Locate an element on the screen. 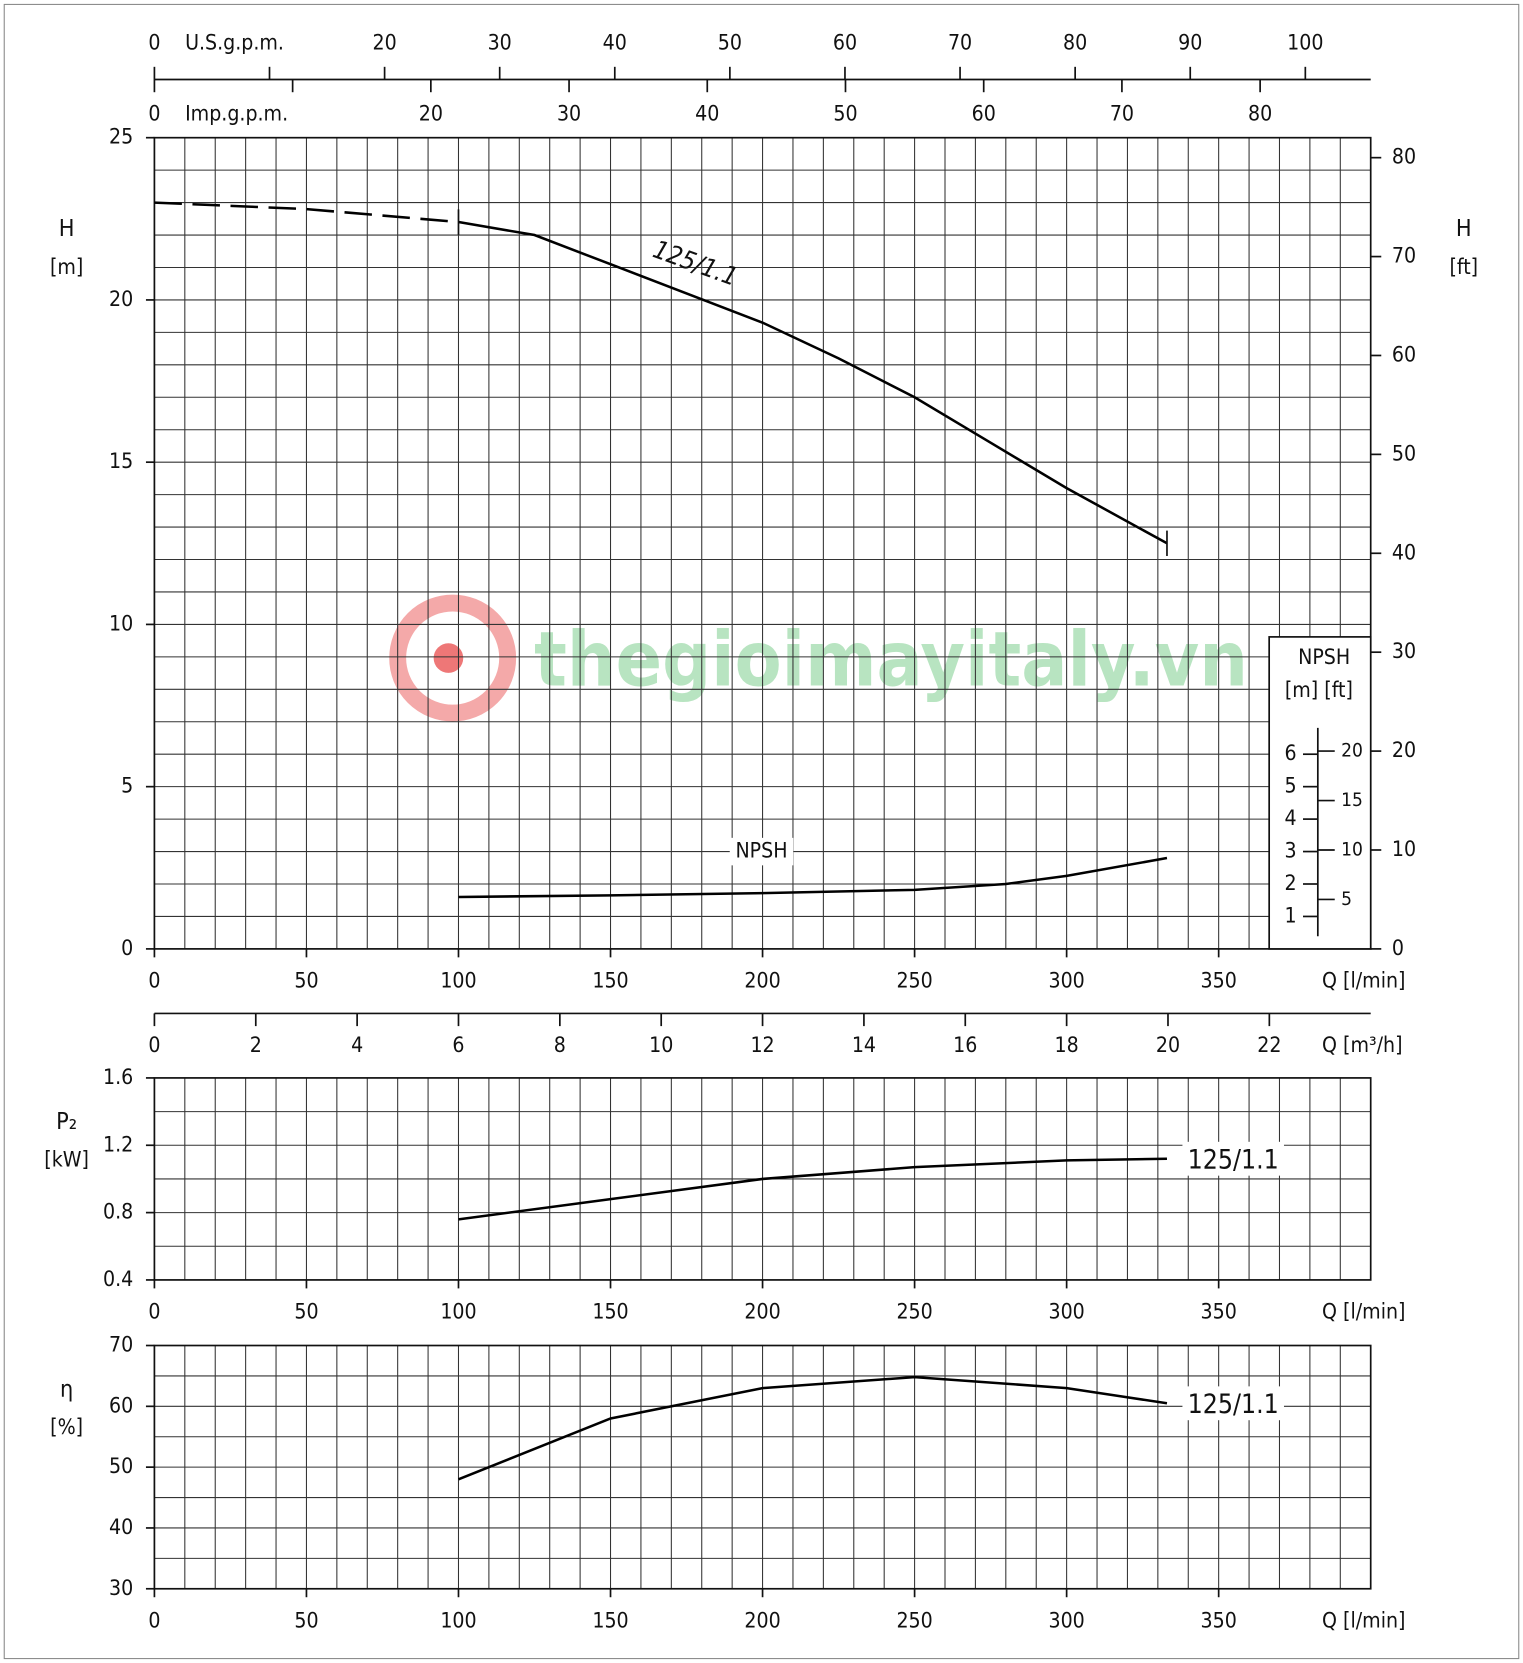 This screenshot has width=1523, height=1663. flow-tick-label: 12 is located at coordinates (762, 1044).